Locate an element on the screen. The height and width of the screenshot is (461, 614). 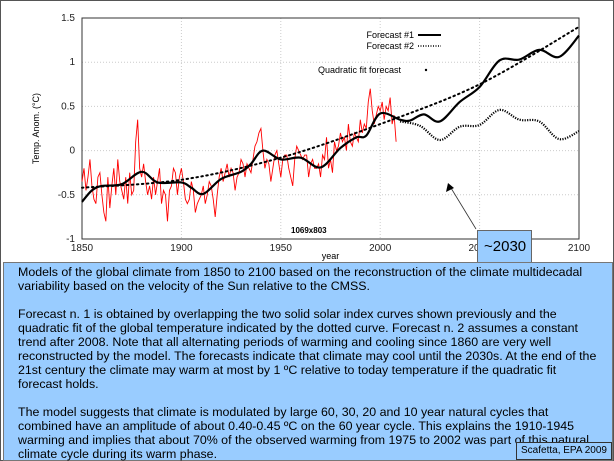
annotation-arrow-line is located at coordinates (463, 208).